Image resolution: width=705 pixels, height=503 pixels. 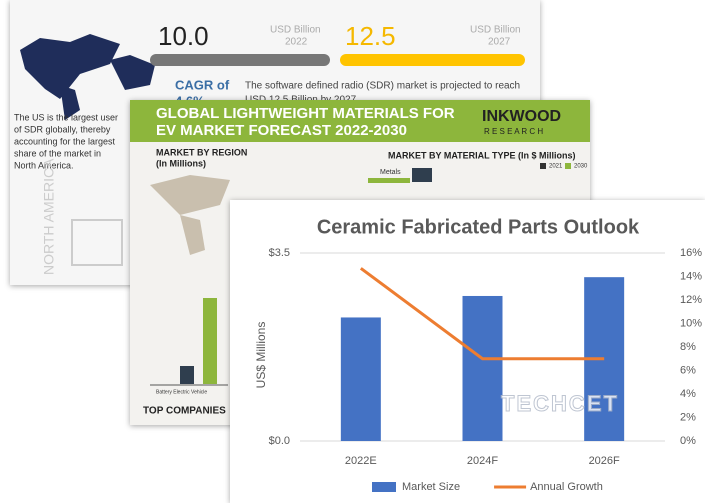 I want to click on us-text: The US is the largest user, so click(x=66, y=117).